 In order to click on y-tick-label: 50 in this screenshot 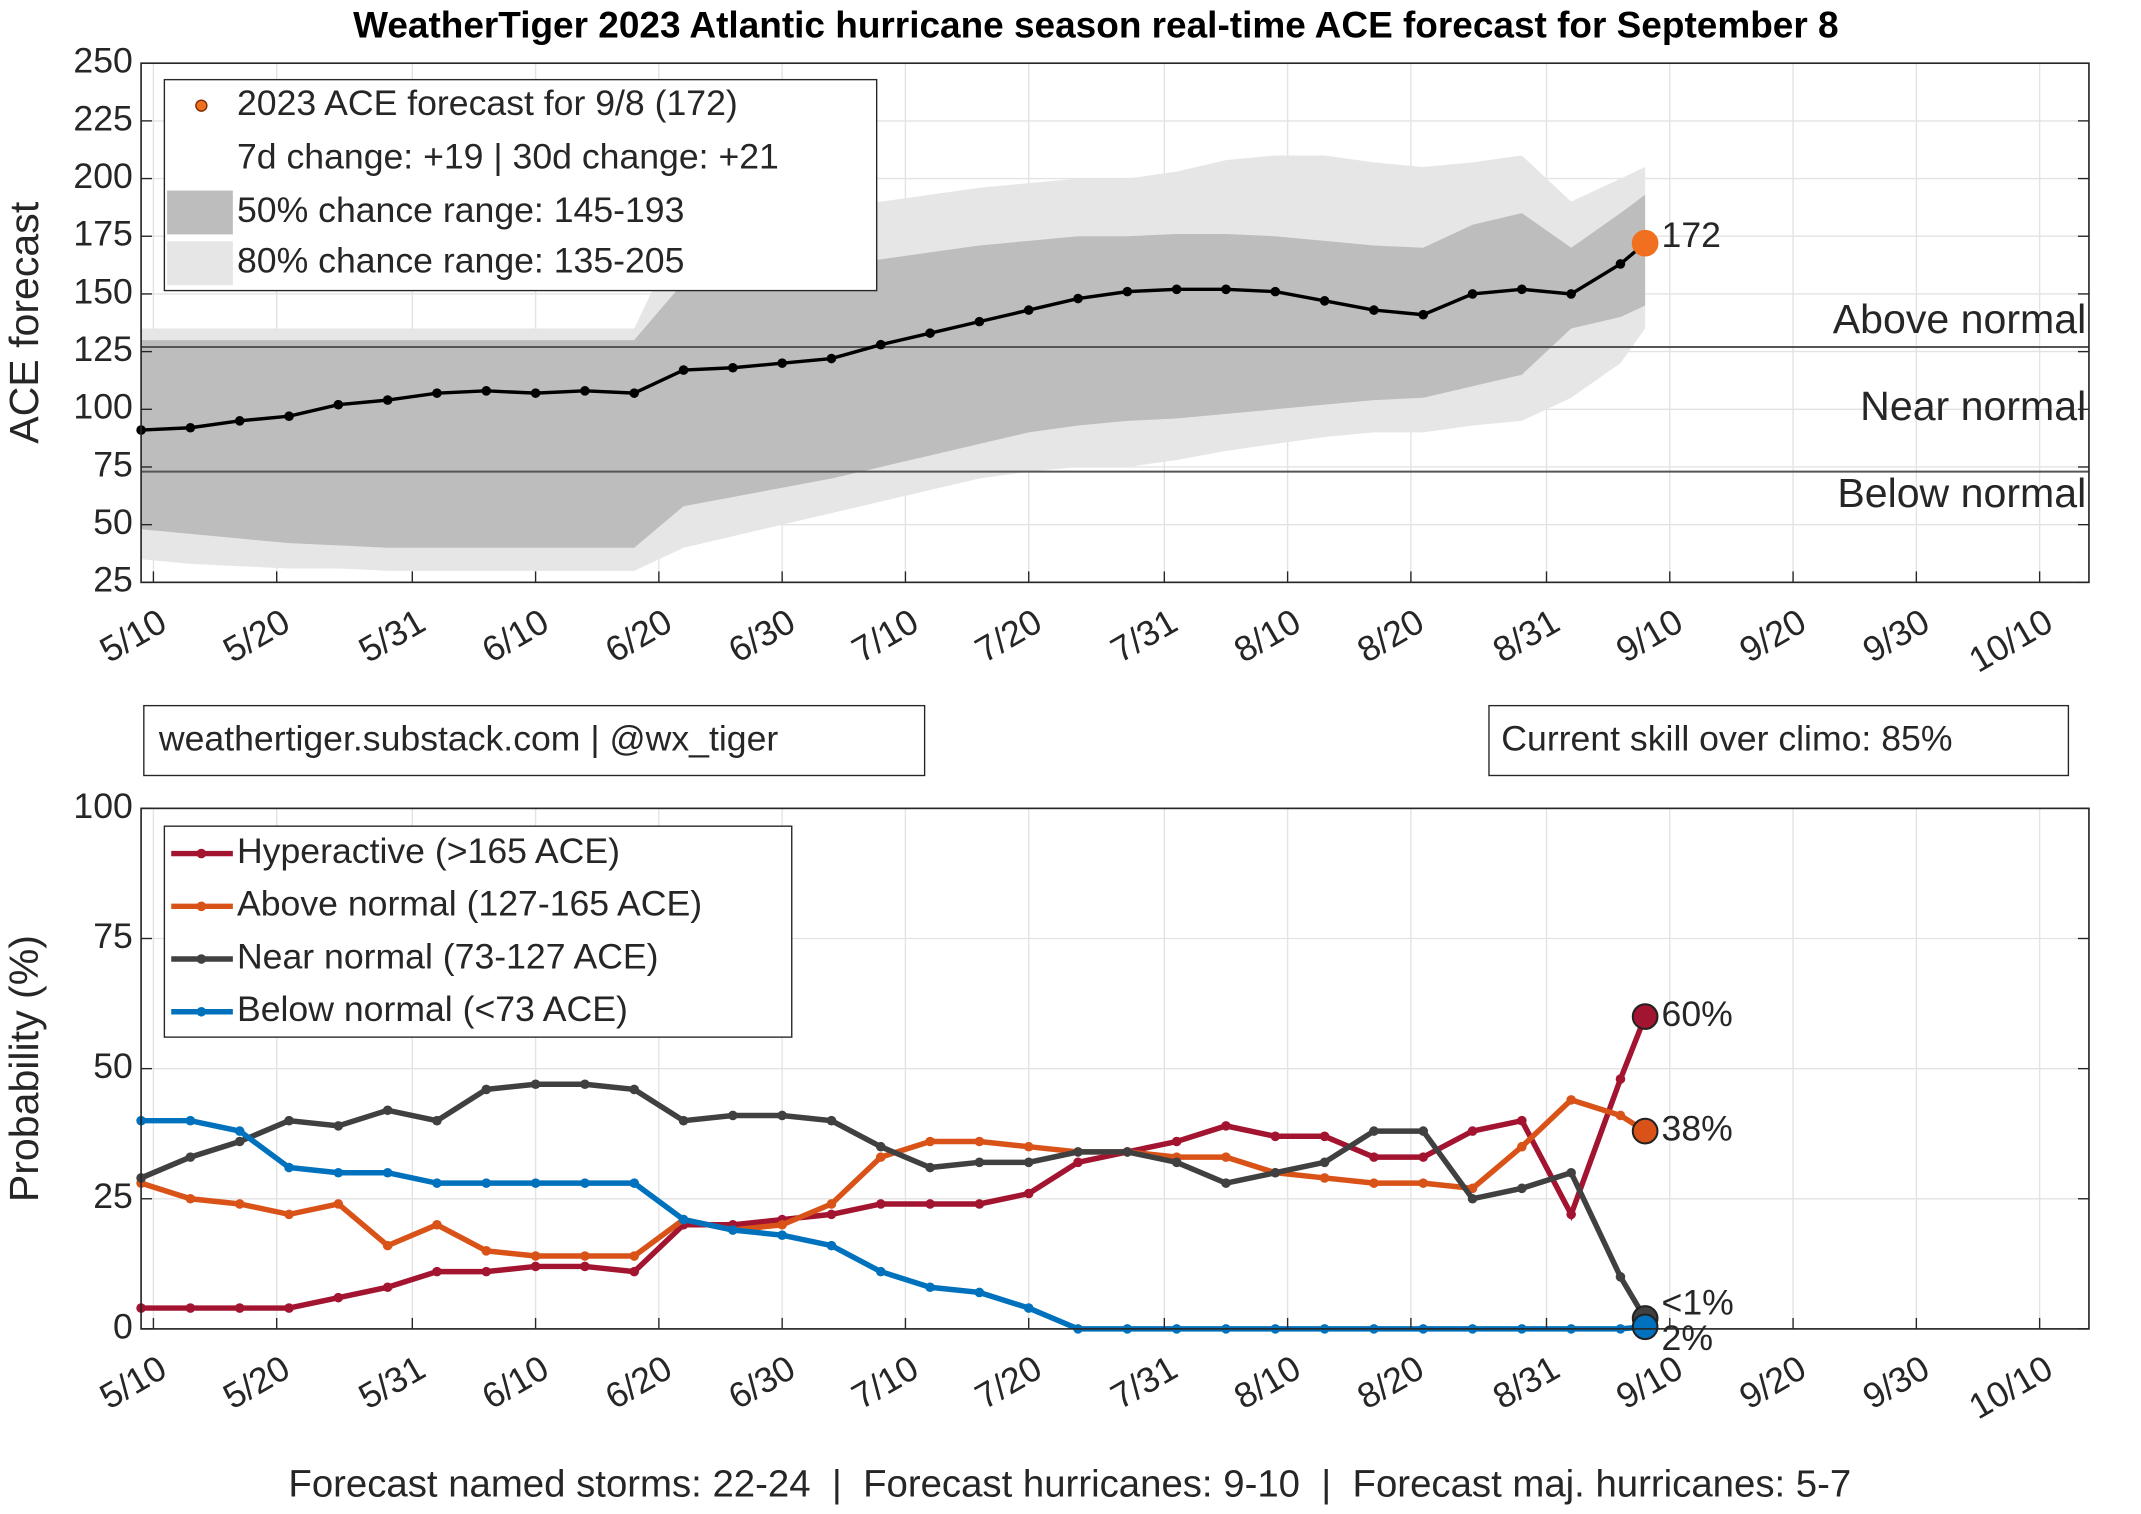, I will do `click(113, 522)`.